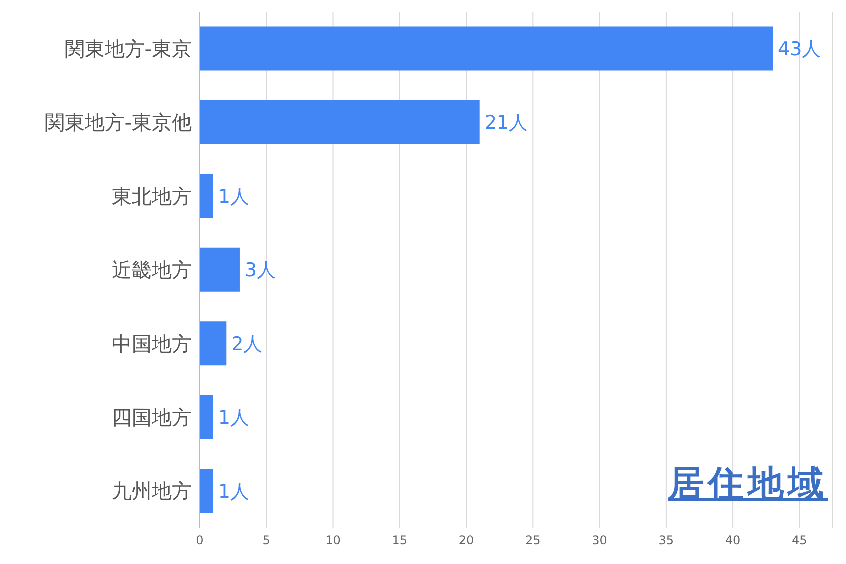  What do you see at coordinates (733, 541) in the screenshot?
I see `x-tick-label: 40` at bounding box center [733, 541].